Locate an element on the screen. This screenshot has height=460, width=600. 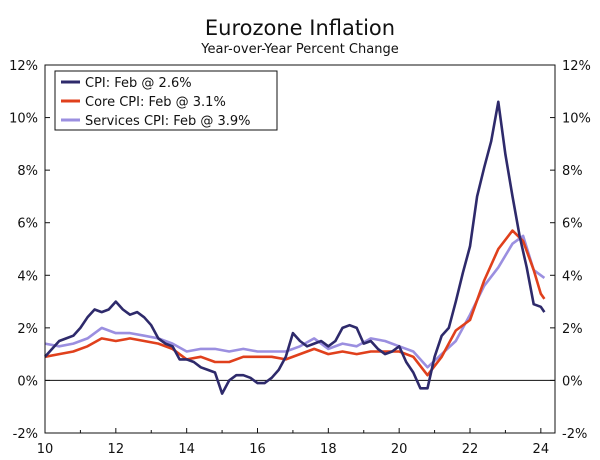
x-tick-label: 24 is located at coordinates (541, 449).